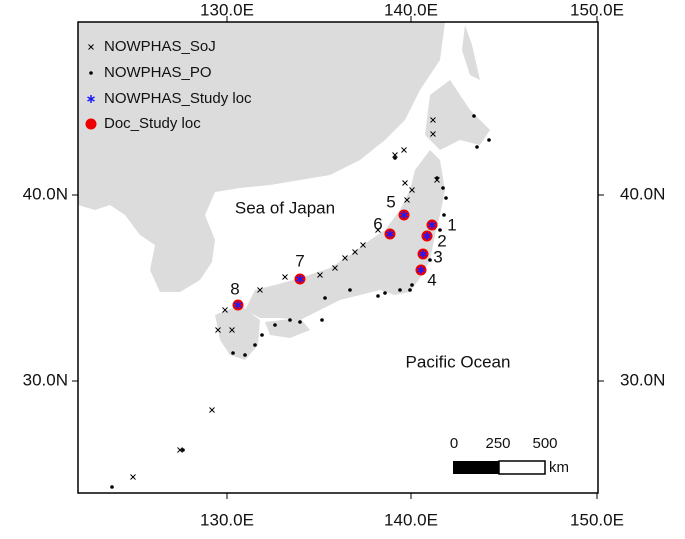  Describe the element at coordinates (152, 123) in the screenshot. I see `legend-label: Doc_Study loc` at that location.